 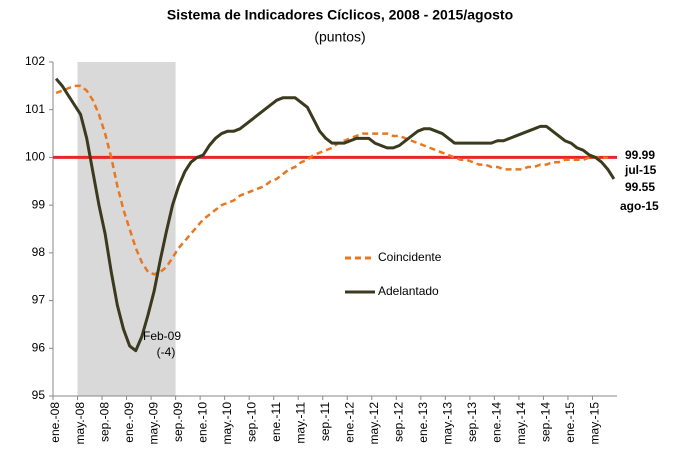 I want to click on x-tick-label: may.-11, so click(x=300, y=423).